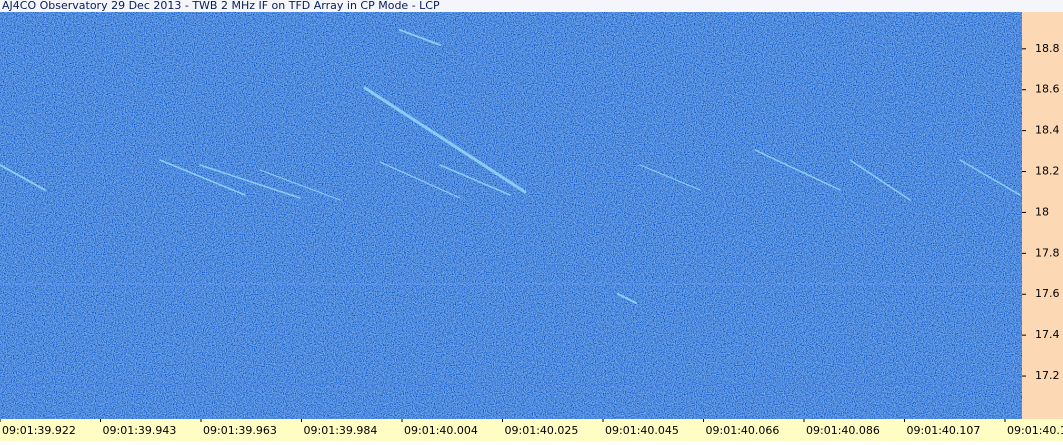  What do you see at coordinates (1047, 89) in the screenshot?
I see `y-tick-label: 18.6` at bounding box center [1047, 89].